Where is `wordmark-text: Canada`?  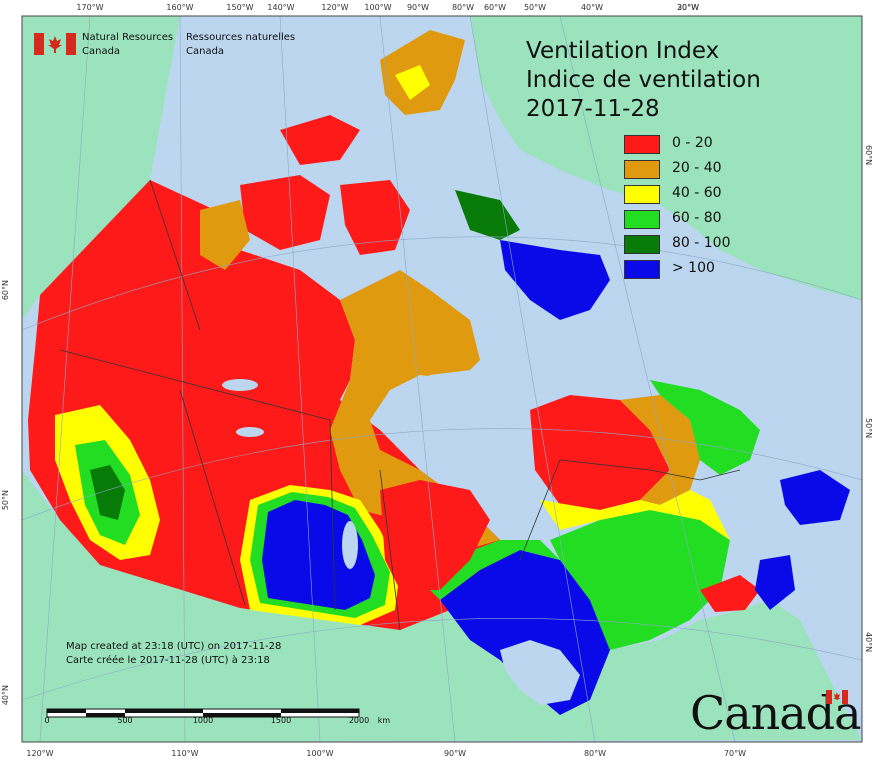
wordmark-text: Canada is located at coordinates (776, 713).